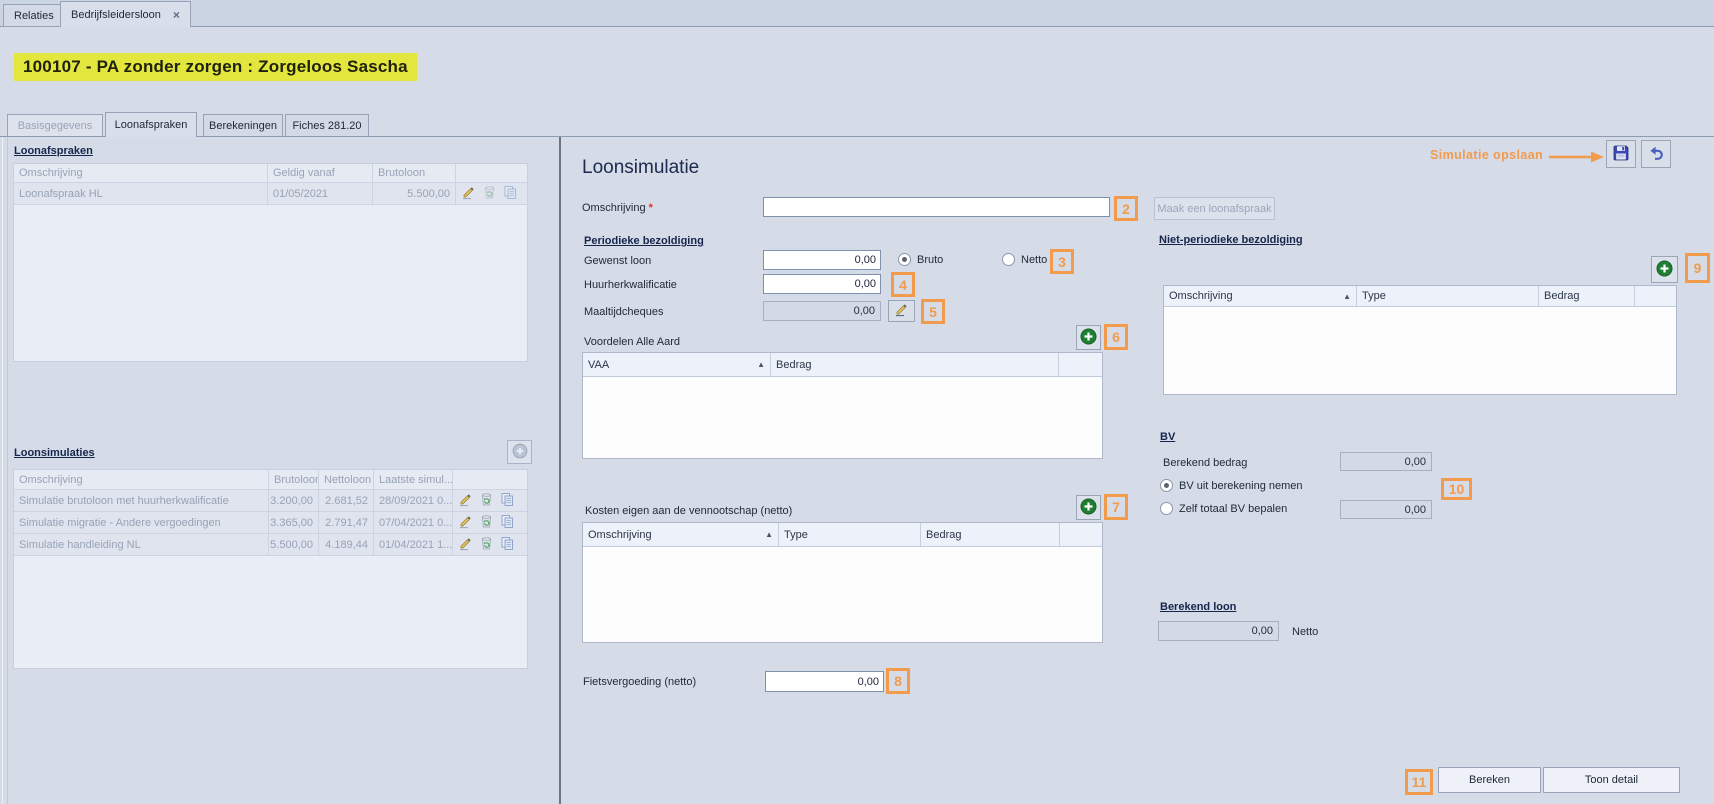 The image size is (1714, 804). Describe the element at coordinates (1088, 337) in the screenshot. I see `add-vaa-button` at that location.